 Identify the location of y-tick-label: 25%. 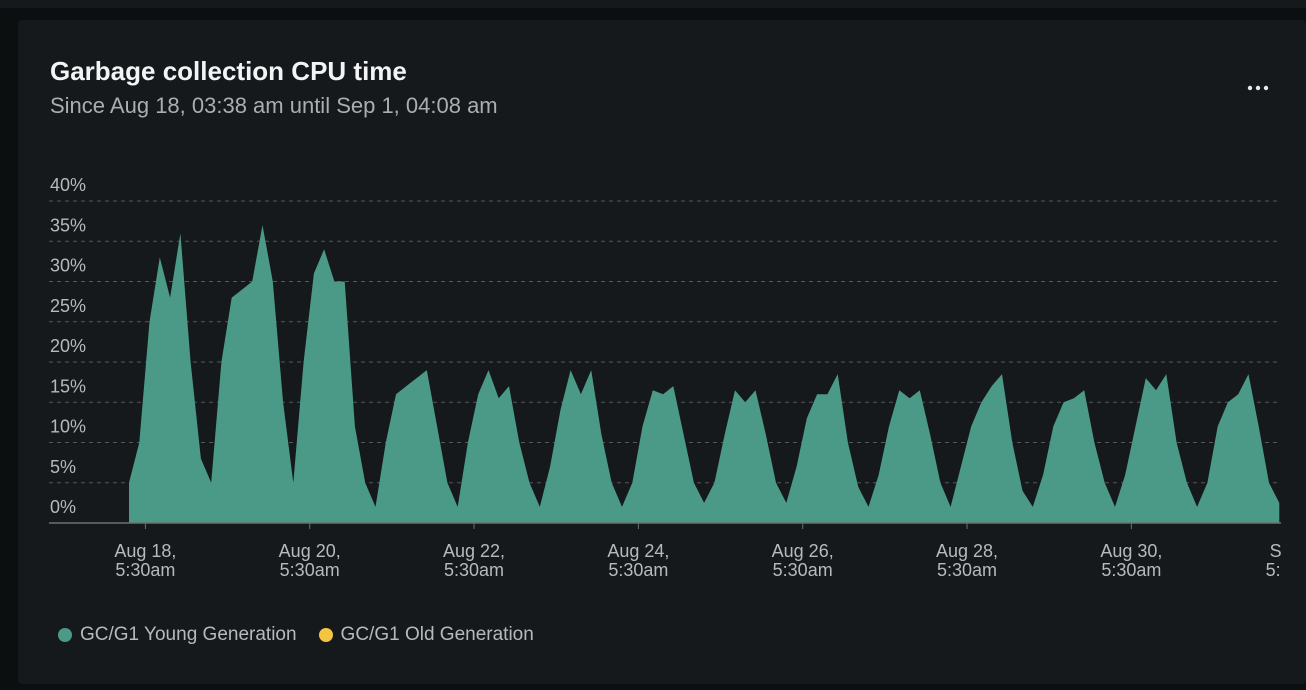
(68, 306).